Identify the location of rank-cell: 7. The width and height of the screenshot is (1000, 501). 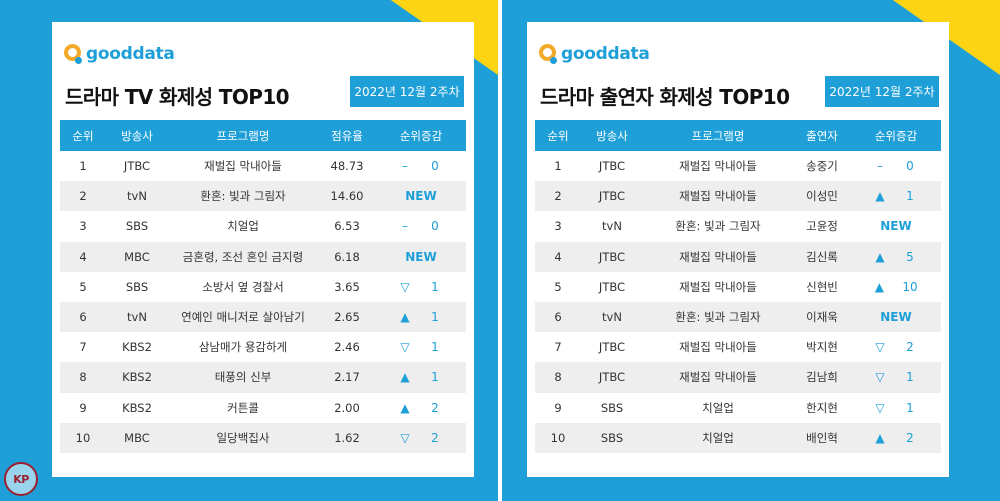
(558, 347).